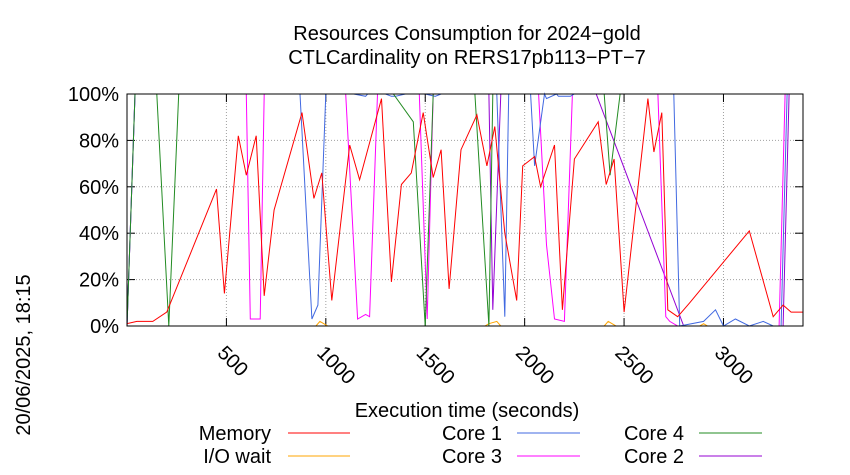  I want to click on x-tick-label: 1000, so click(335, 365).